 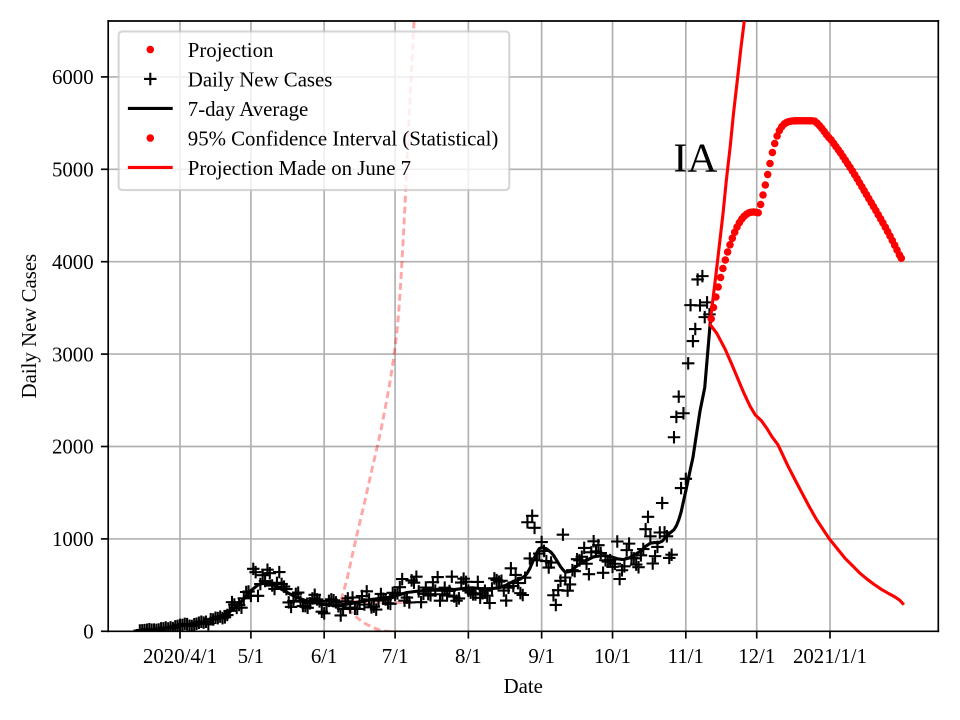 I want to click on svg-text: 2020/4/1, so click(x=180, y=656).